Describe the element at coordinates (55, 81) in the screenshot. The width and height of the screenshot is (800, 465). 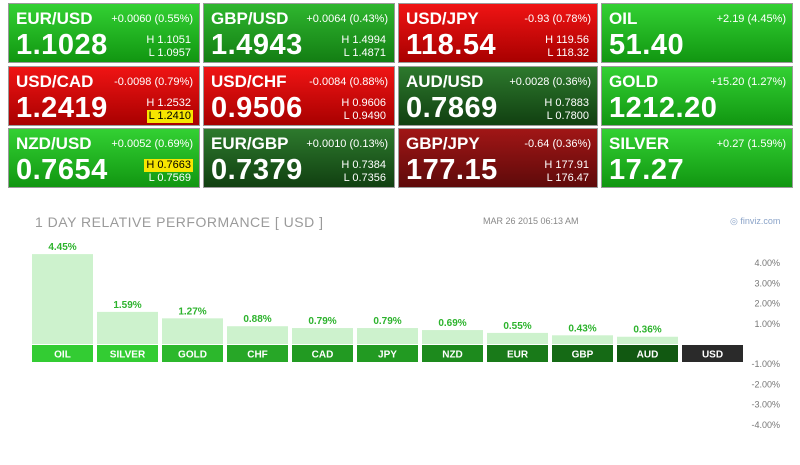
I see `ticker-name: USD/CAD` at that location.